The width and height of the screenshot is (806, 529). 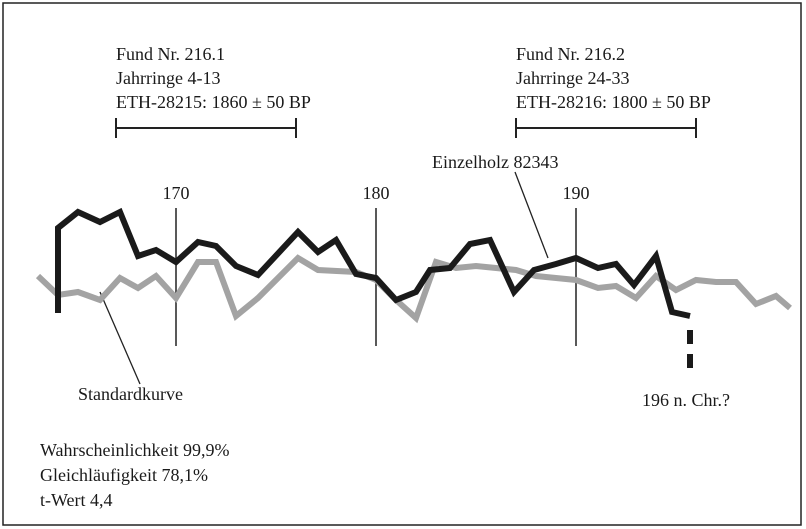 What do you see at coordinates (124, 475) in the screenshot?
I see `stat: Gleichläufigkeit 78,1%` at bounding box center [124, 475].